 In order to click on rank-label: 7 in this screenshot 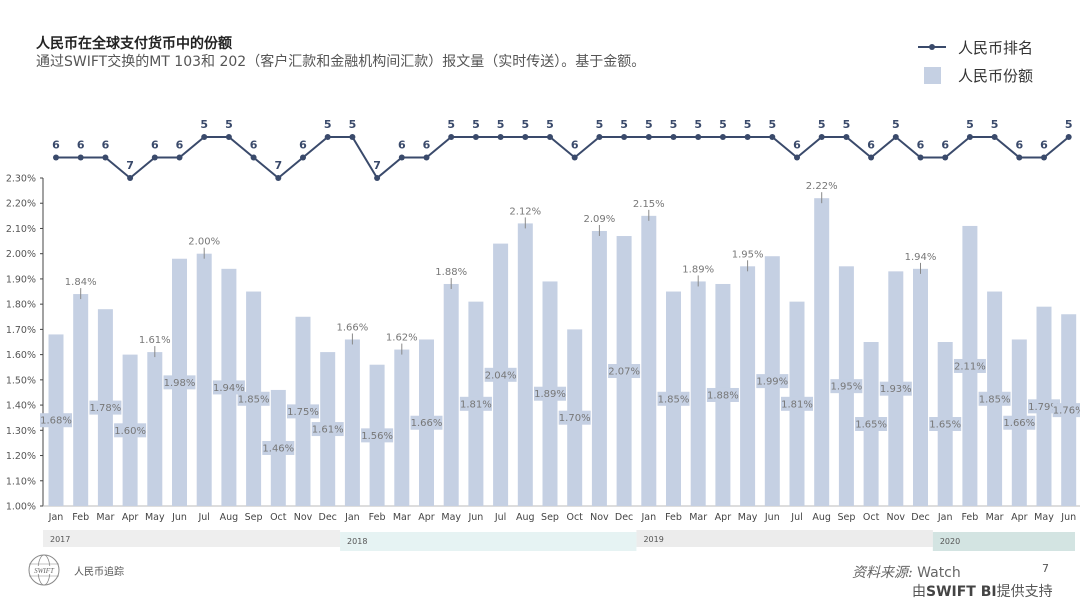, I will do `click(278, 165)`.